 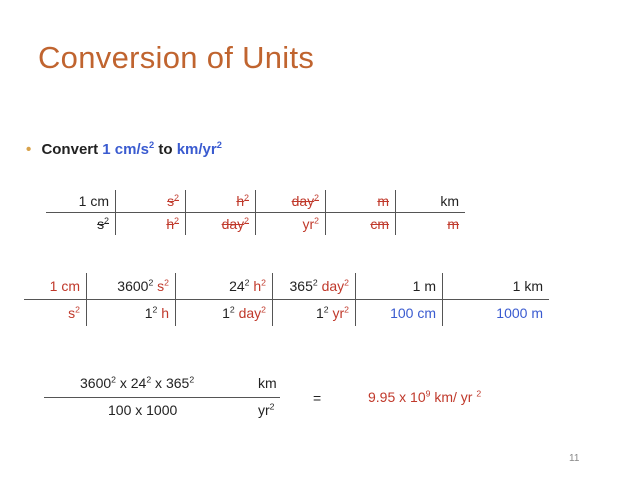 I want to click on unit-cancel-table: 1 cm s2 h2 day2 m km s2 h2 day2 yr2 cm m, so click(x=255, y=212).